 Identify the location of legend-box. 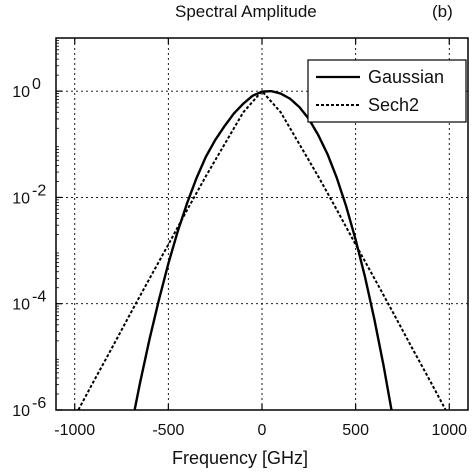
(387, 91).